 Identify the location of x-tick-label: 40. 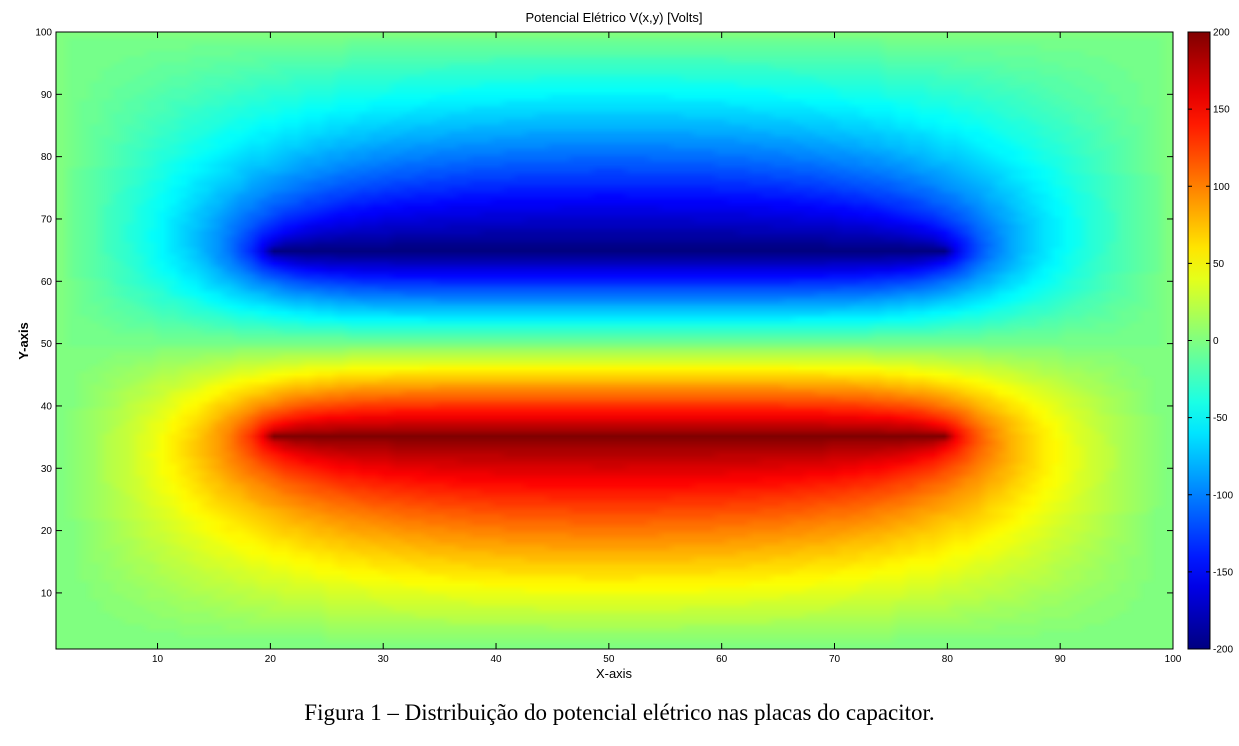
(496, 659).